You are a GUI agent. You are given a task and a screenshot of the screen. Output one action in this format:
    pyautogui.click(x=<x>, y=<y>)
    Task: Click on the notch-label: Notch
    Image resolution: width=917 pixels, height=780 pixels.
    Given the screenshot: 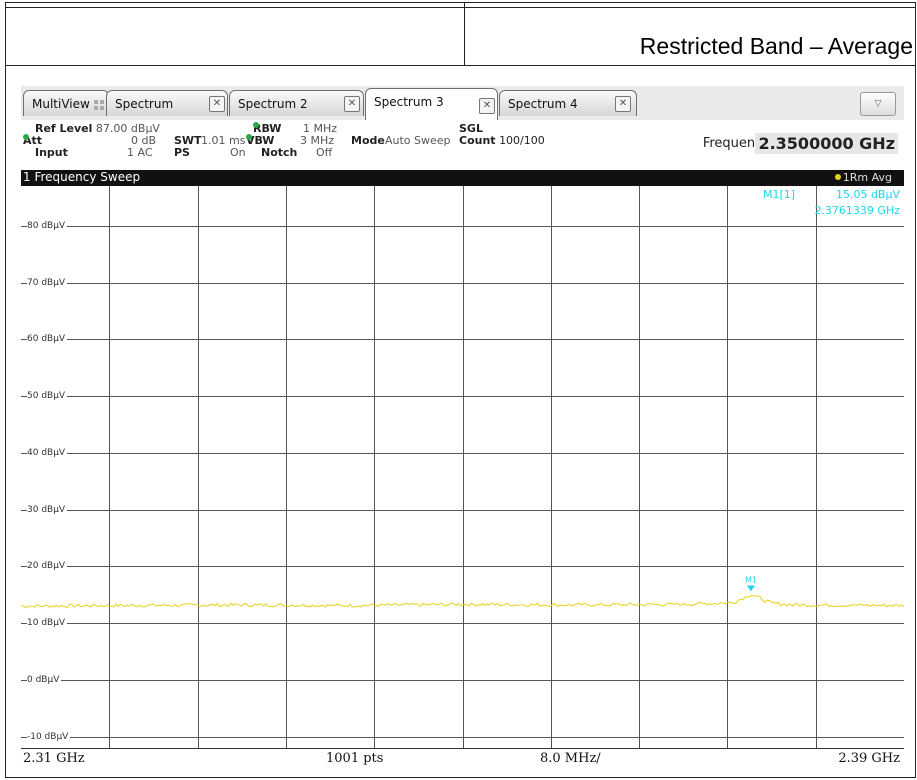 What is the action you would take?
    pyautogui.click(x=279, y=152)
    